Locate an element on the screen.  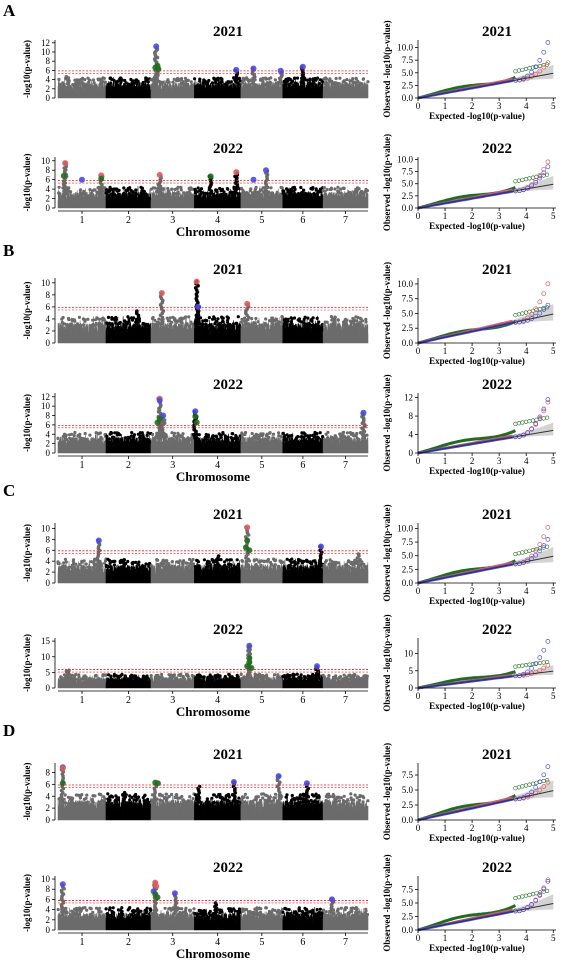
chromosome-tick-label: 7 is located at coordinates (345, 220).